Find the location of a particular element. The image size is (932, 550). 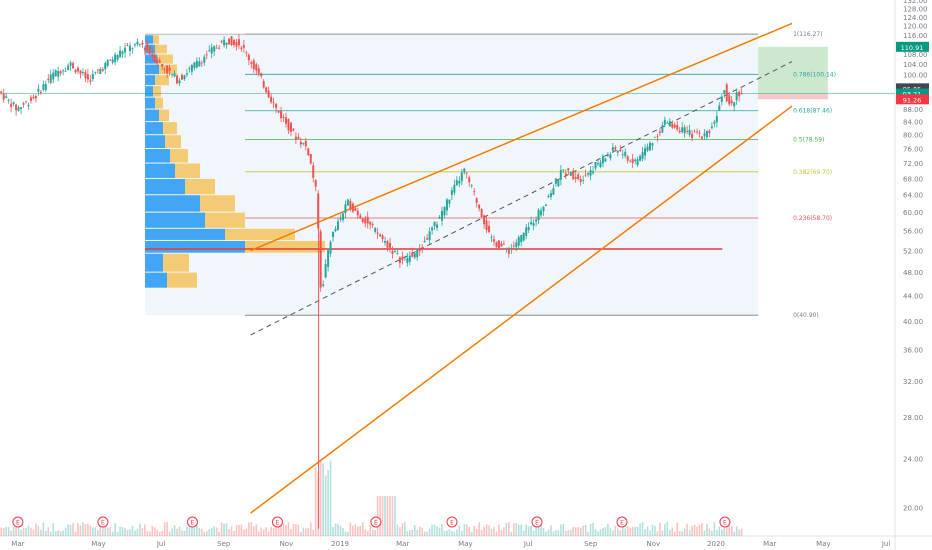

earnings-event-label: E is located at coordinates (725, 523).